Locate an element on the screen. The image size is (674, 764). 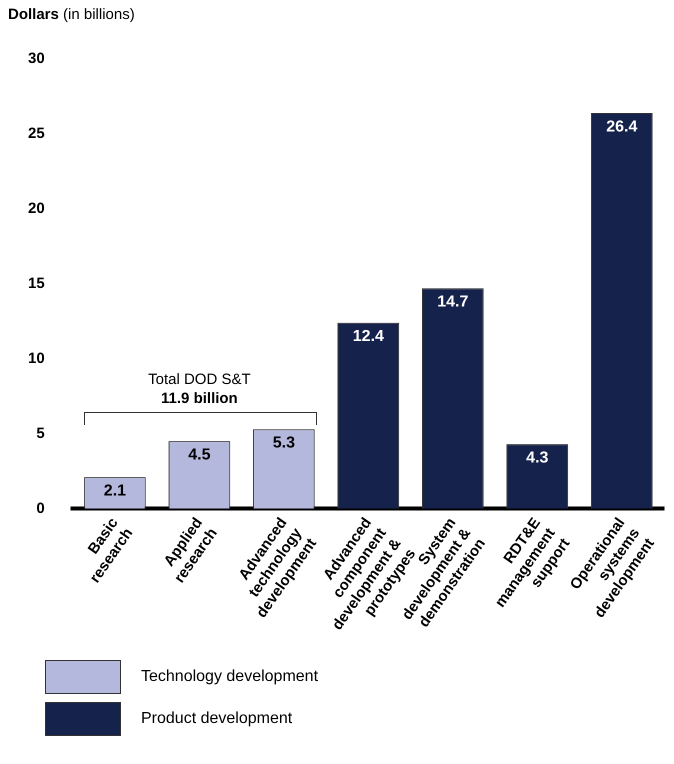
annotation: 11.9 billion is located at coordinates (199, 398).